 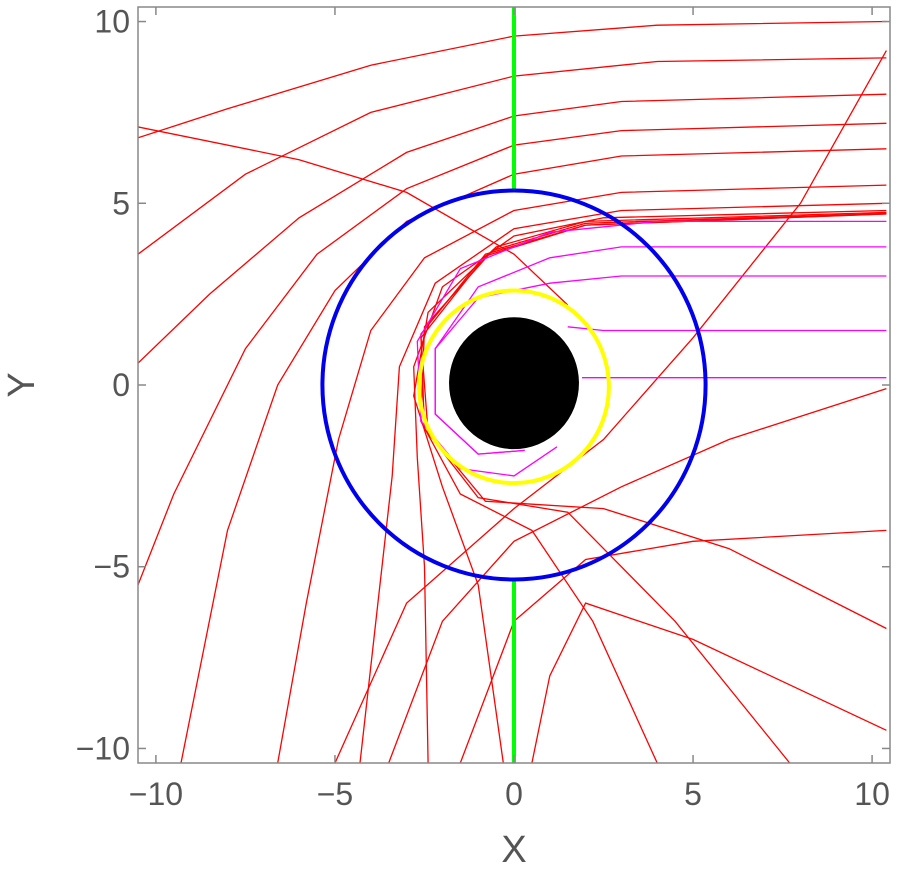 I want to click on x-tick-label: 0, so click(x=514, y=794).